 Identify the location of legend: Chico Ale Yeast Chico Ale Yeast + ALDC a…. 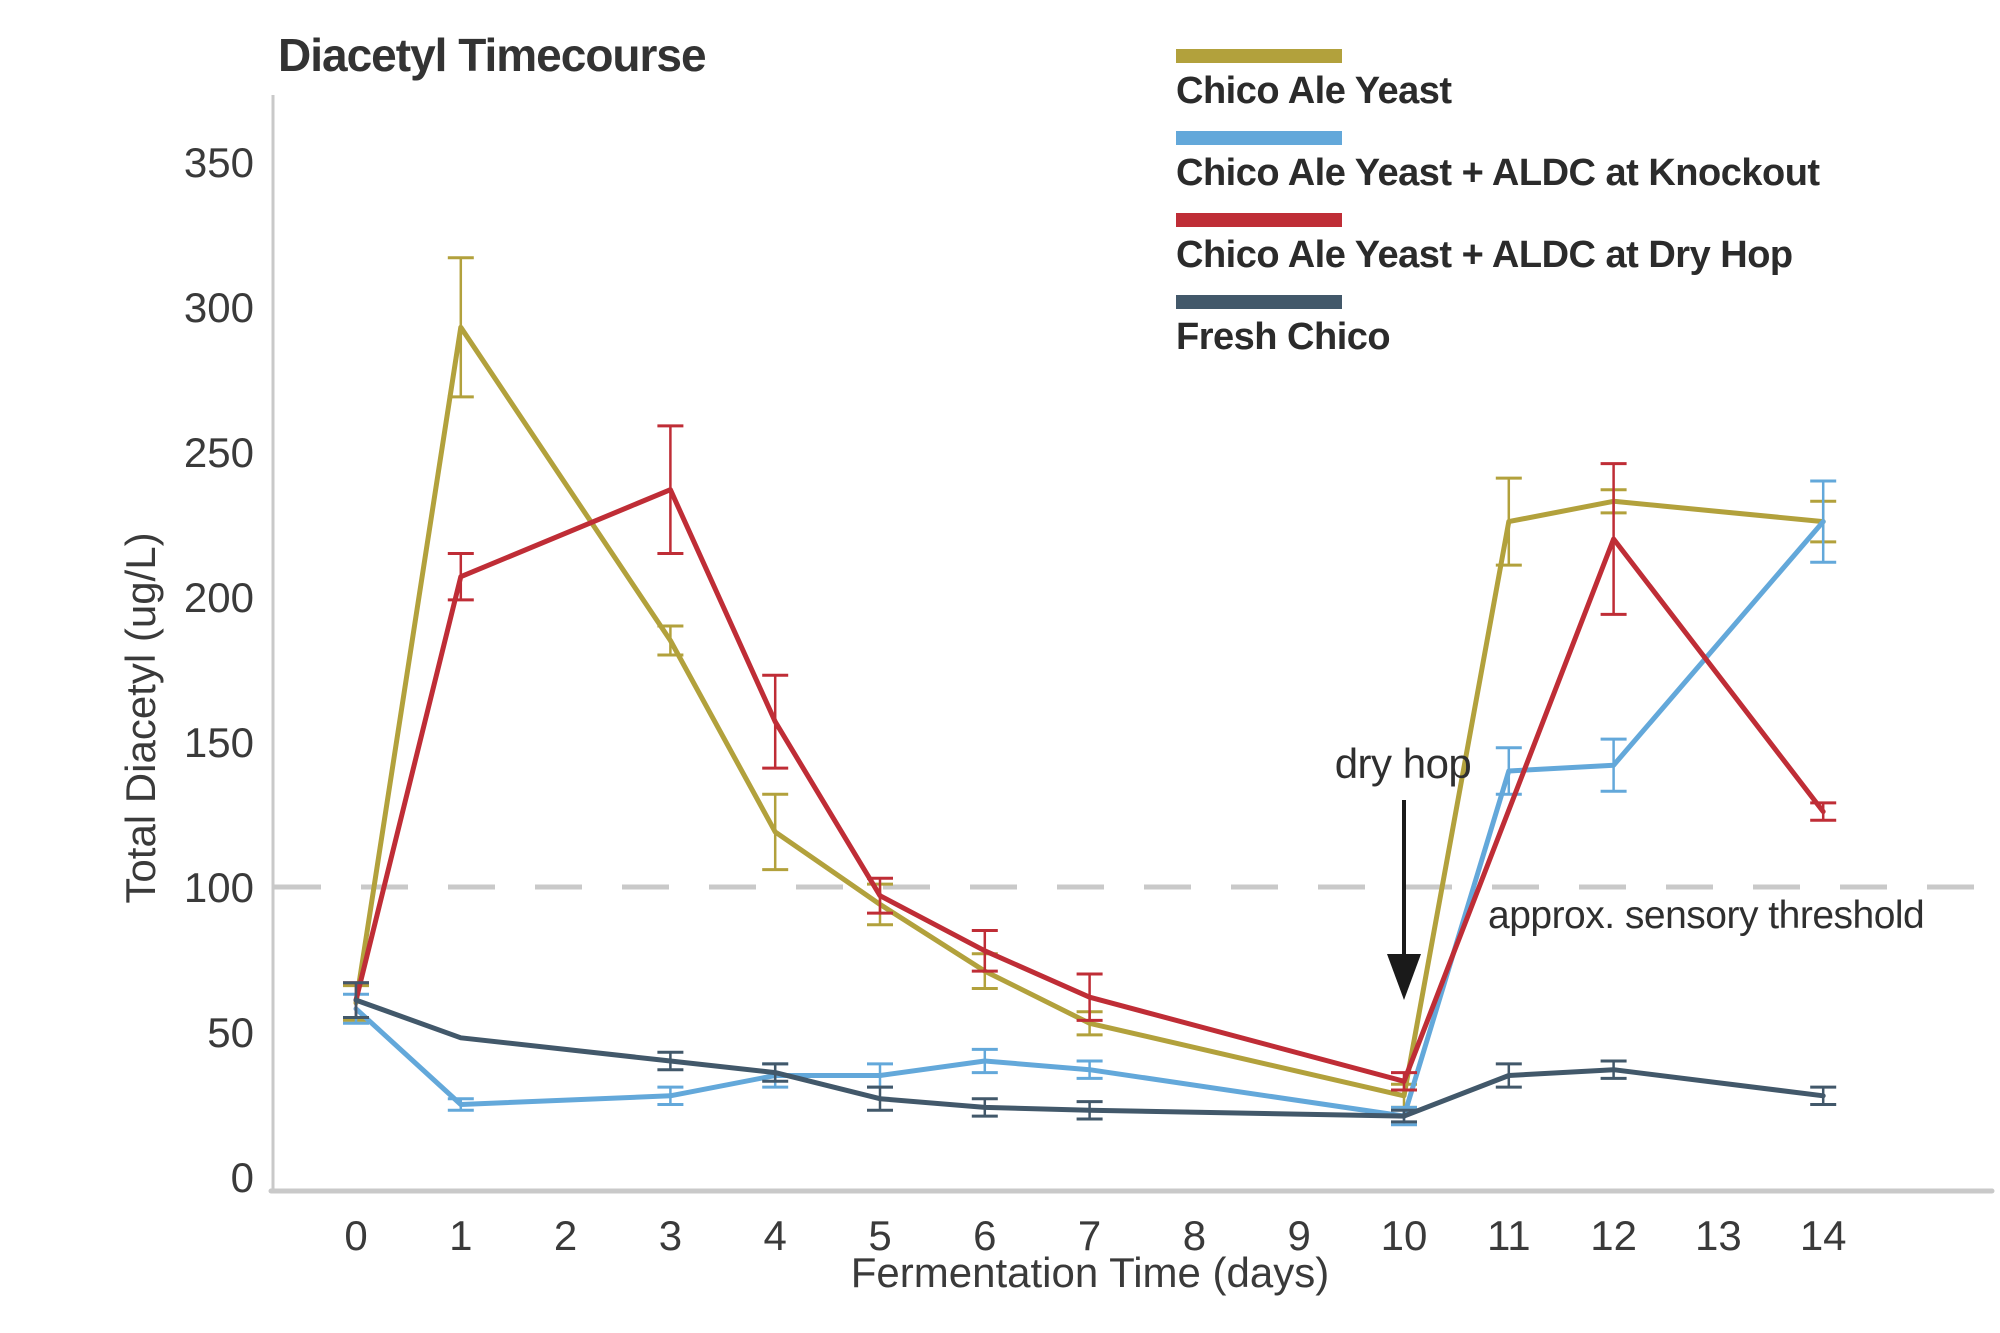
(1498, 213).